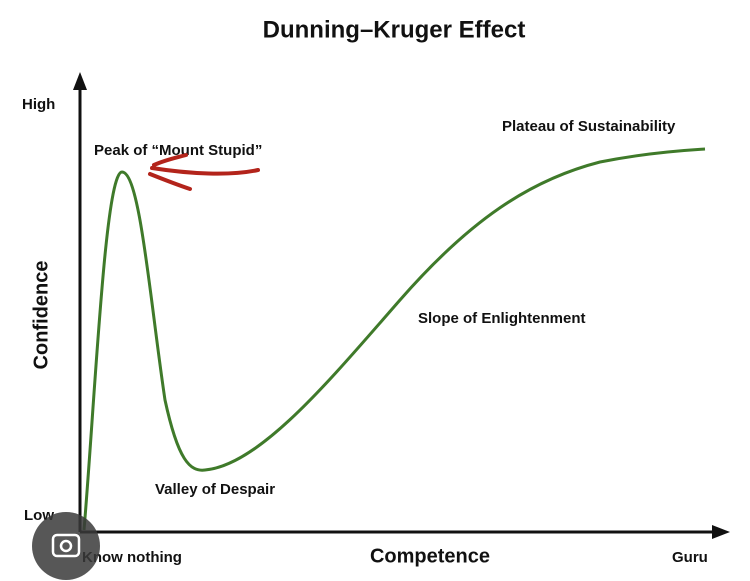 Image resolution: width=750 pixels, height=581 pixels. I want to click on stage-label: Peak of “Mount Stupid”, so click(178, 150).